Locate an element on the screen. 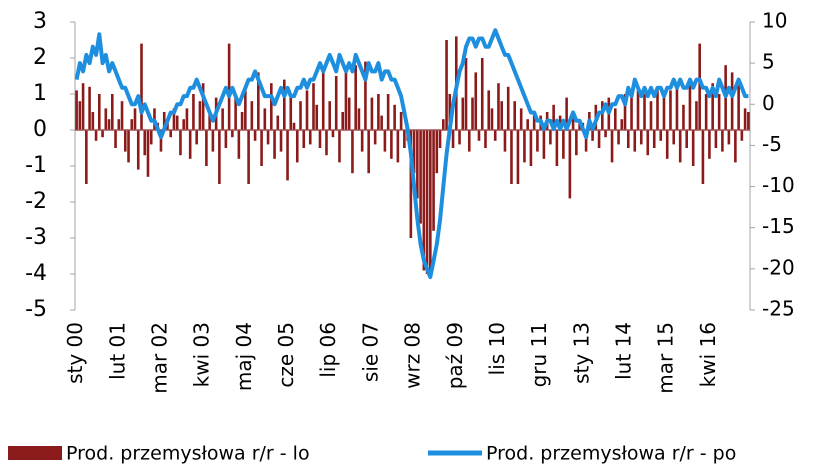 Image resolution: width=827 pixels, height=471 pixels. x-tick-label: sie 07 is located at coordinates (370, 352).